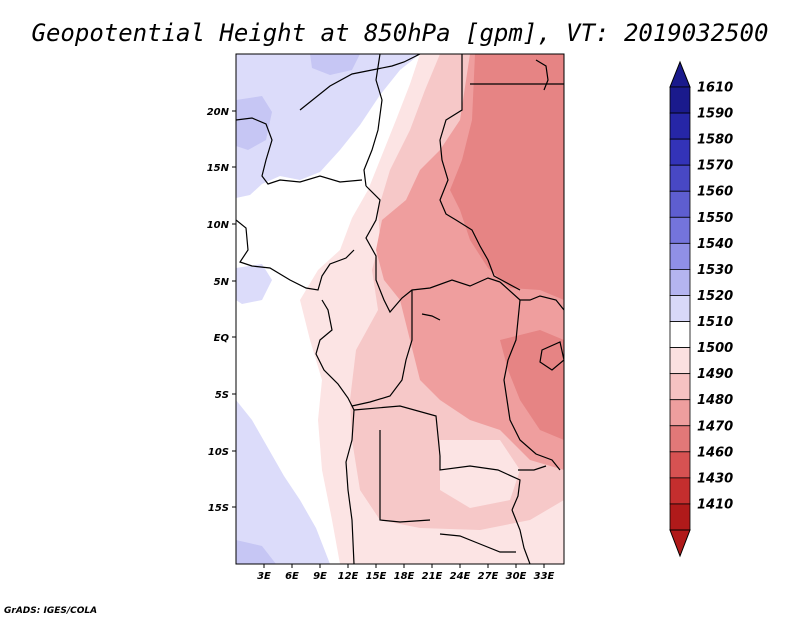 This screenshot has width=800, height=618. What do you see at coordinates (480, 474) in the screenshot?
I see `land-light-pink-south` at bounding box center [480, 474].